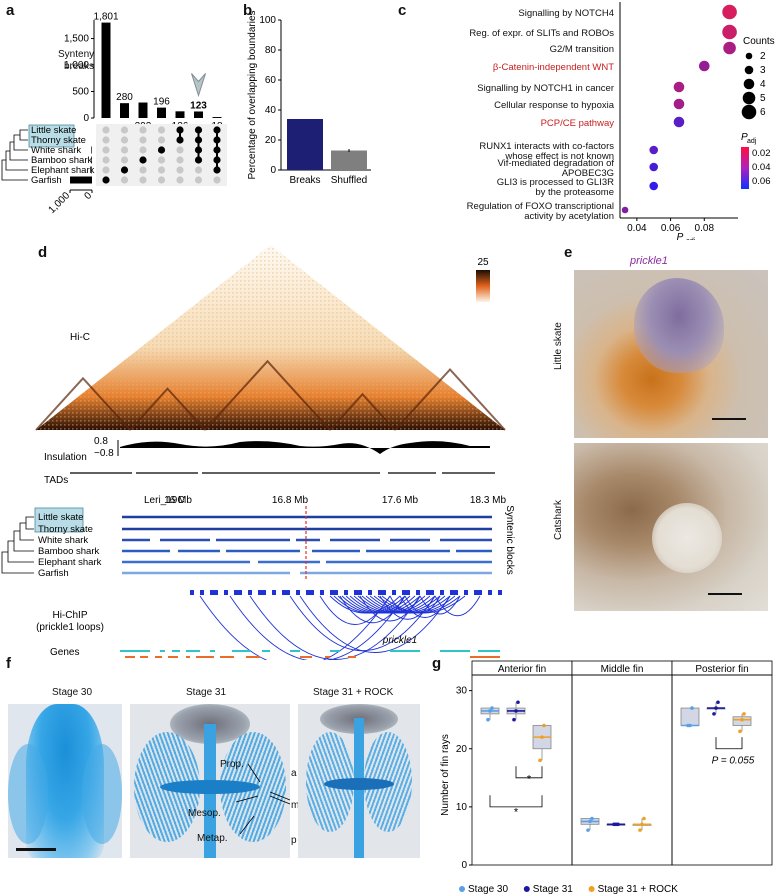 The image size is (775, 896). Describe the element at coordinates (271, 140) in the screenshot. I see `y-tick-label: 20` at that location.